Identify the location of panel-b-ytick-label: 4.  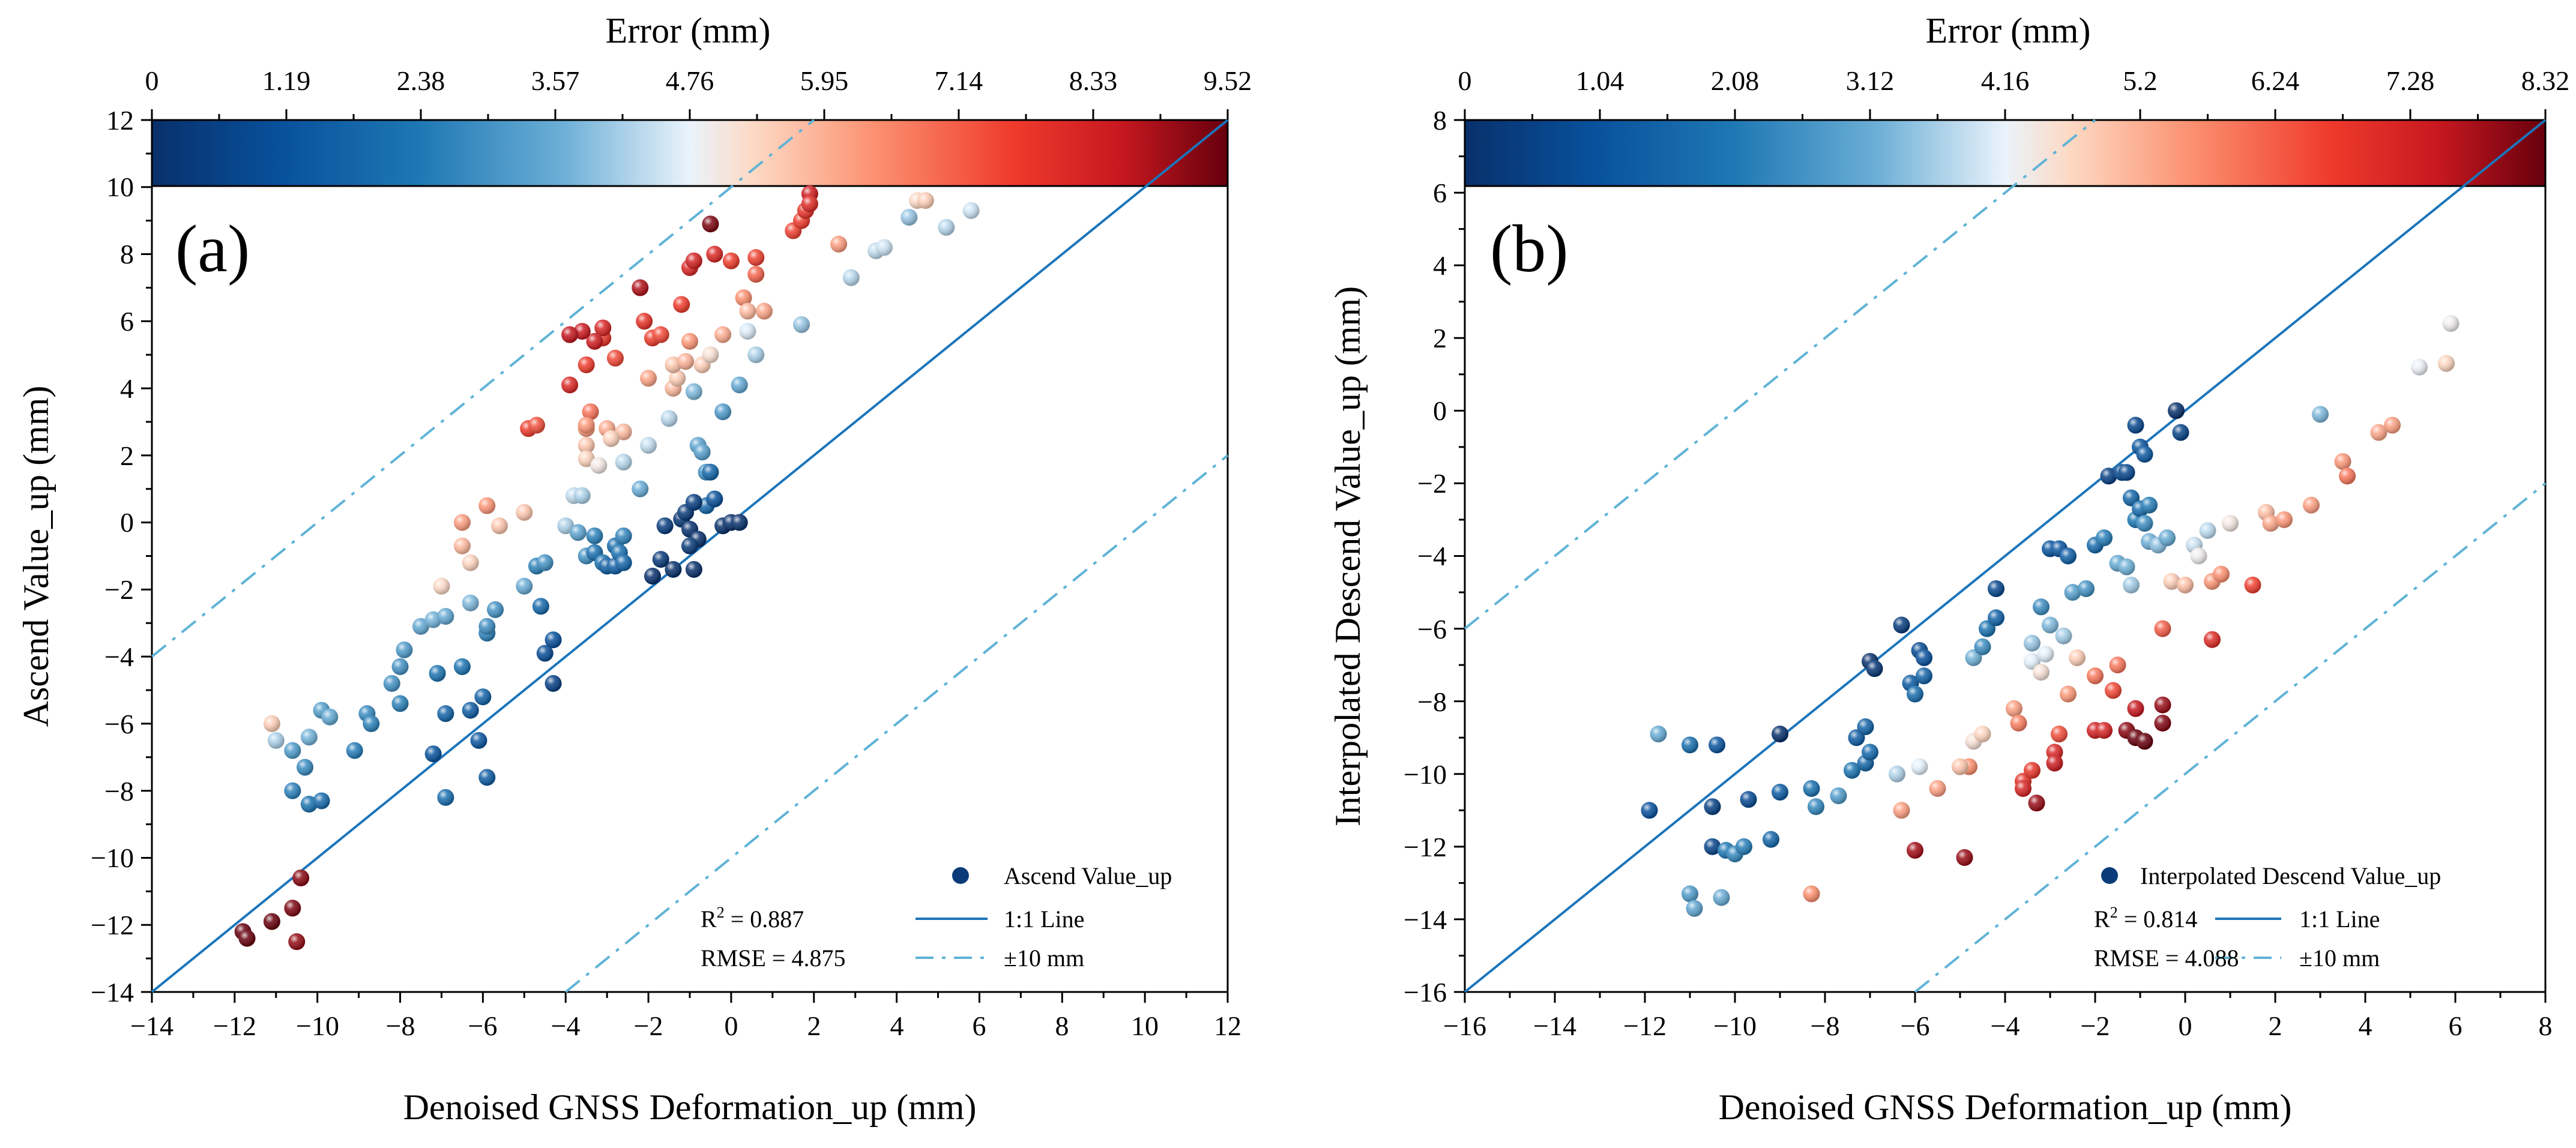
(1440, 265).